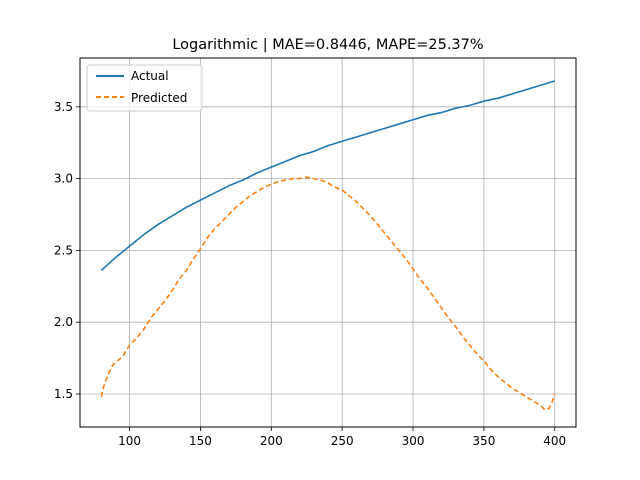  Describe the element at coordinates (483, 441) in the screenshot. I see `x-tick-label: 350` at that location.